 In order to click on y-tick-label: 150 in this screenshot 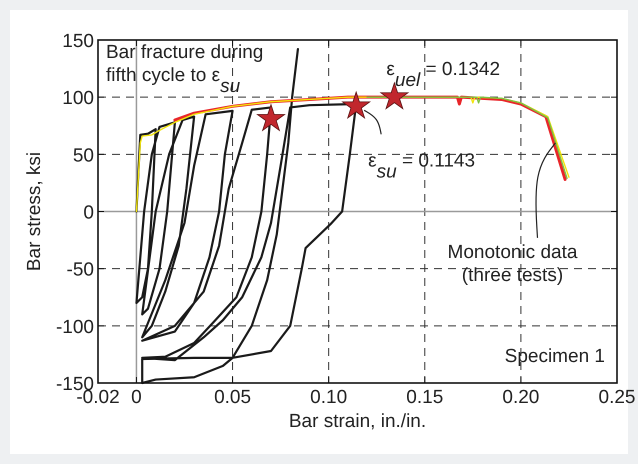, I will do `click(78, 41)`.